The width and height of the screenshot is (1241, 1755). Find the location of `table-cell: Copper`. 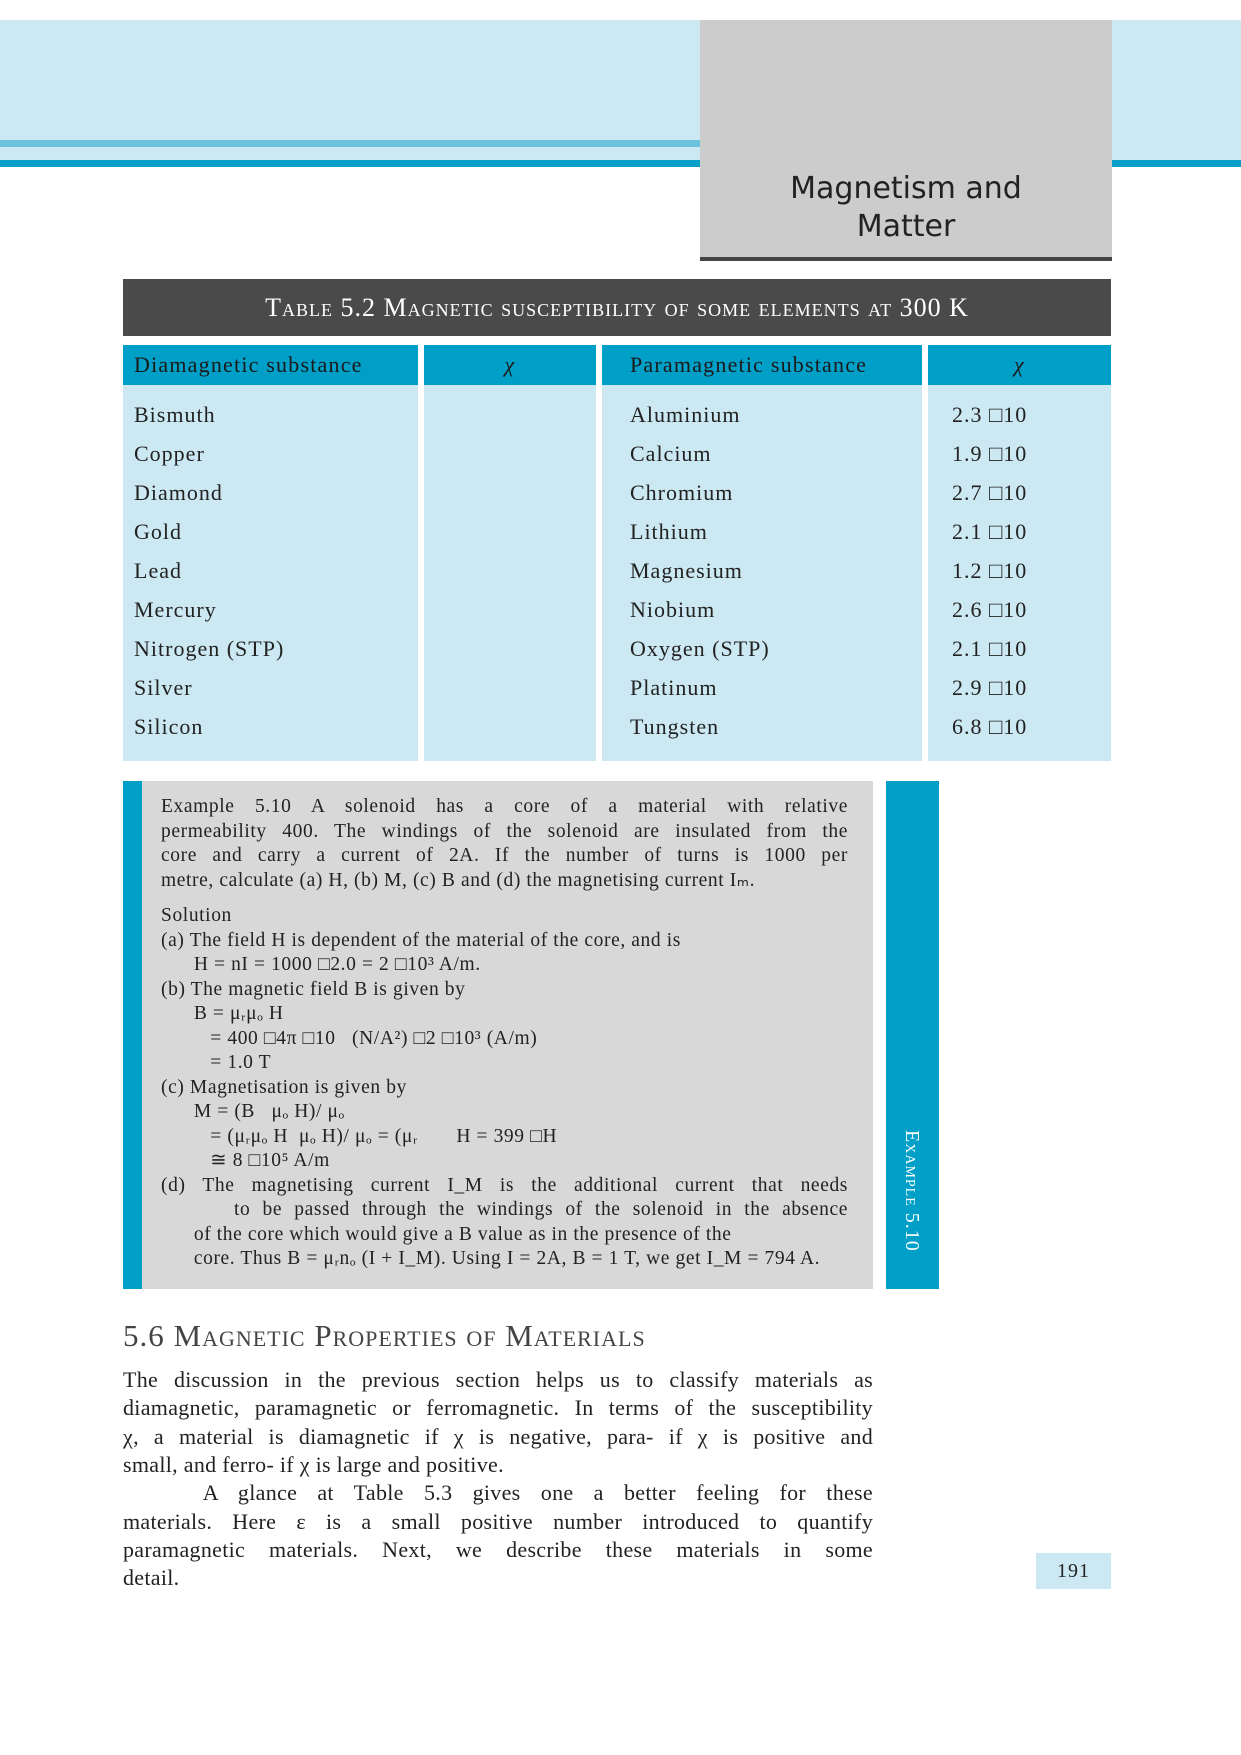

table-cell: Copper is located at coordinates (169, 453).